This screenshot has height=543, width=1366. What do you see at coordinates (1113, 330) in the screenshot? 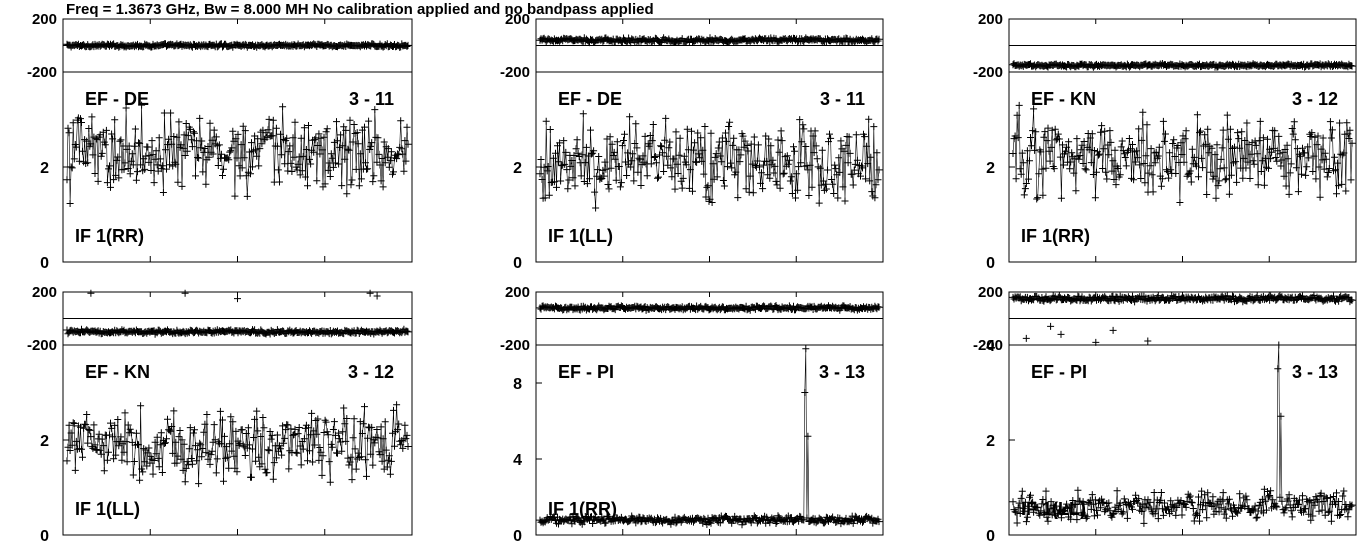
I see `phase-outlier` at bounding box center [1113, 330].